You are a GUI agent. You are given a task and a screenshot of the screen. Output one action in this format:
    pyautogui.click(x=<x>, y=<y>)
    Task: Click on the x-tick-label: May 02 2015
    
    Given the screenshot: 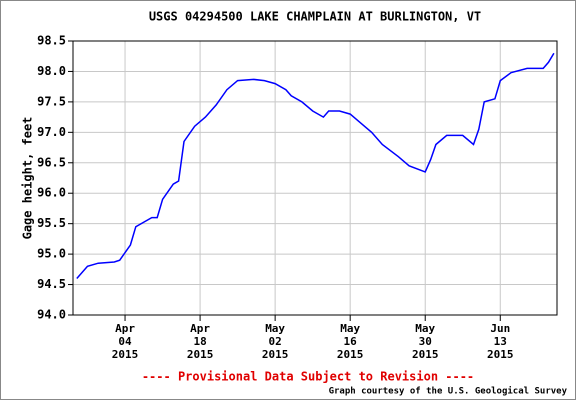 What is the action you would take?
    pyautogui.click(x=275, y=341)
    